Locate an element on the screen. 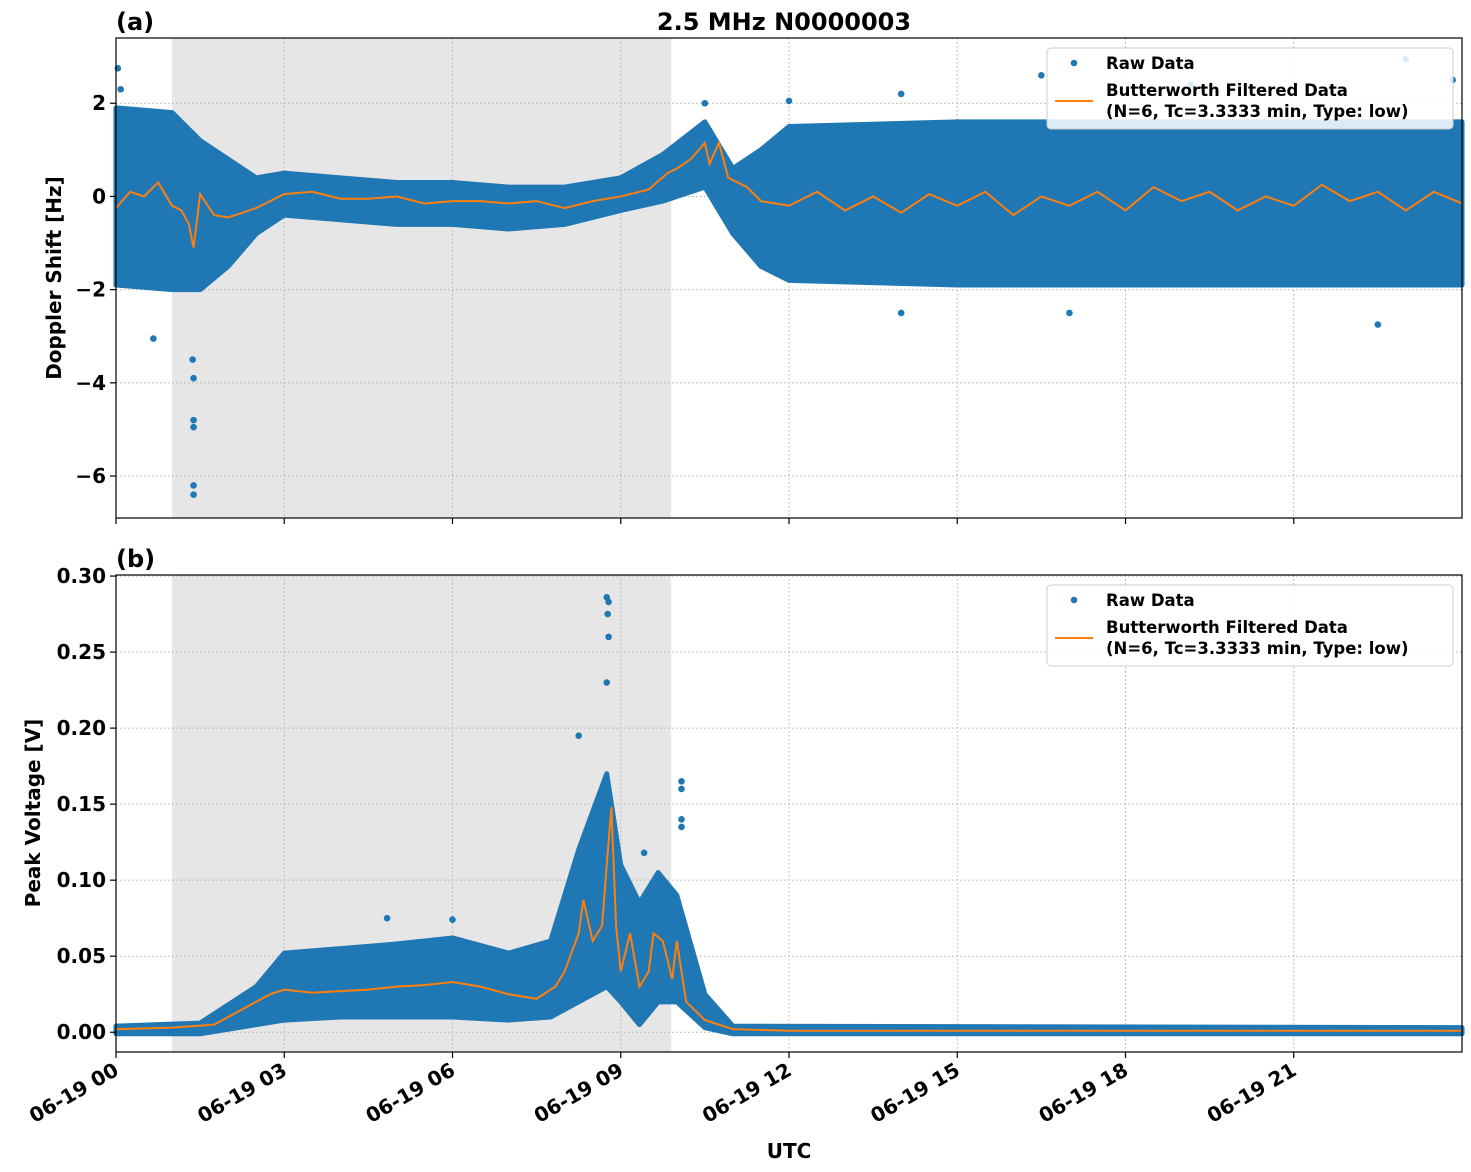  y-tick-label: 0.10 is located at coordinates (81, 880).